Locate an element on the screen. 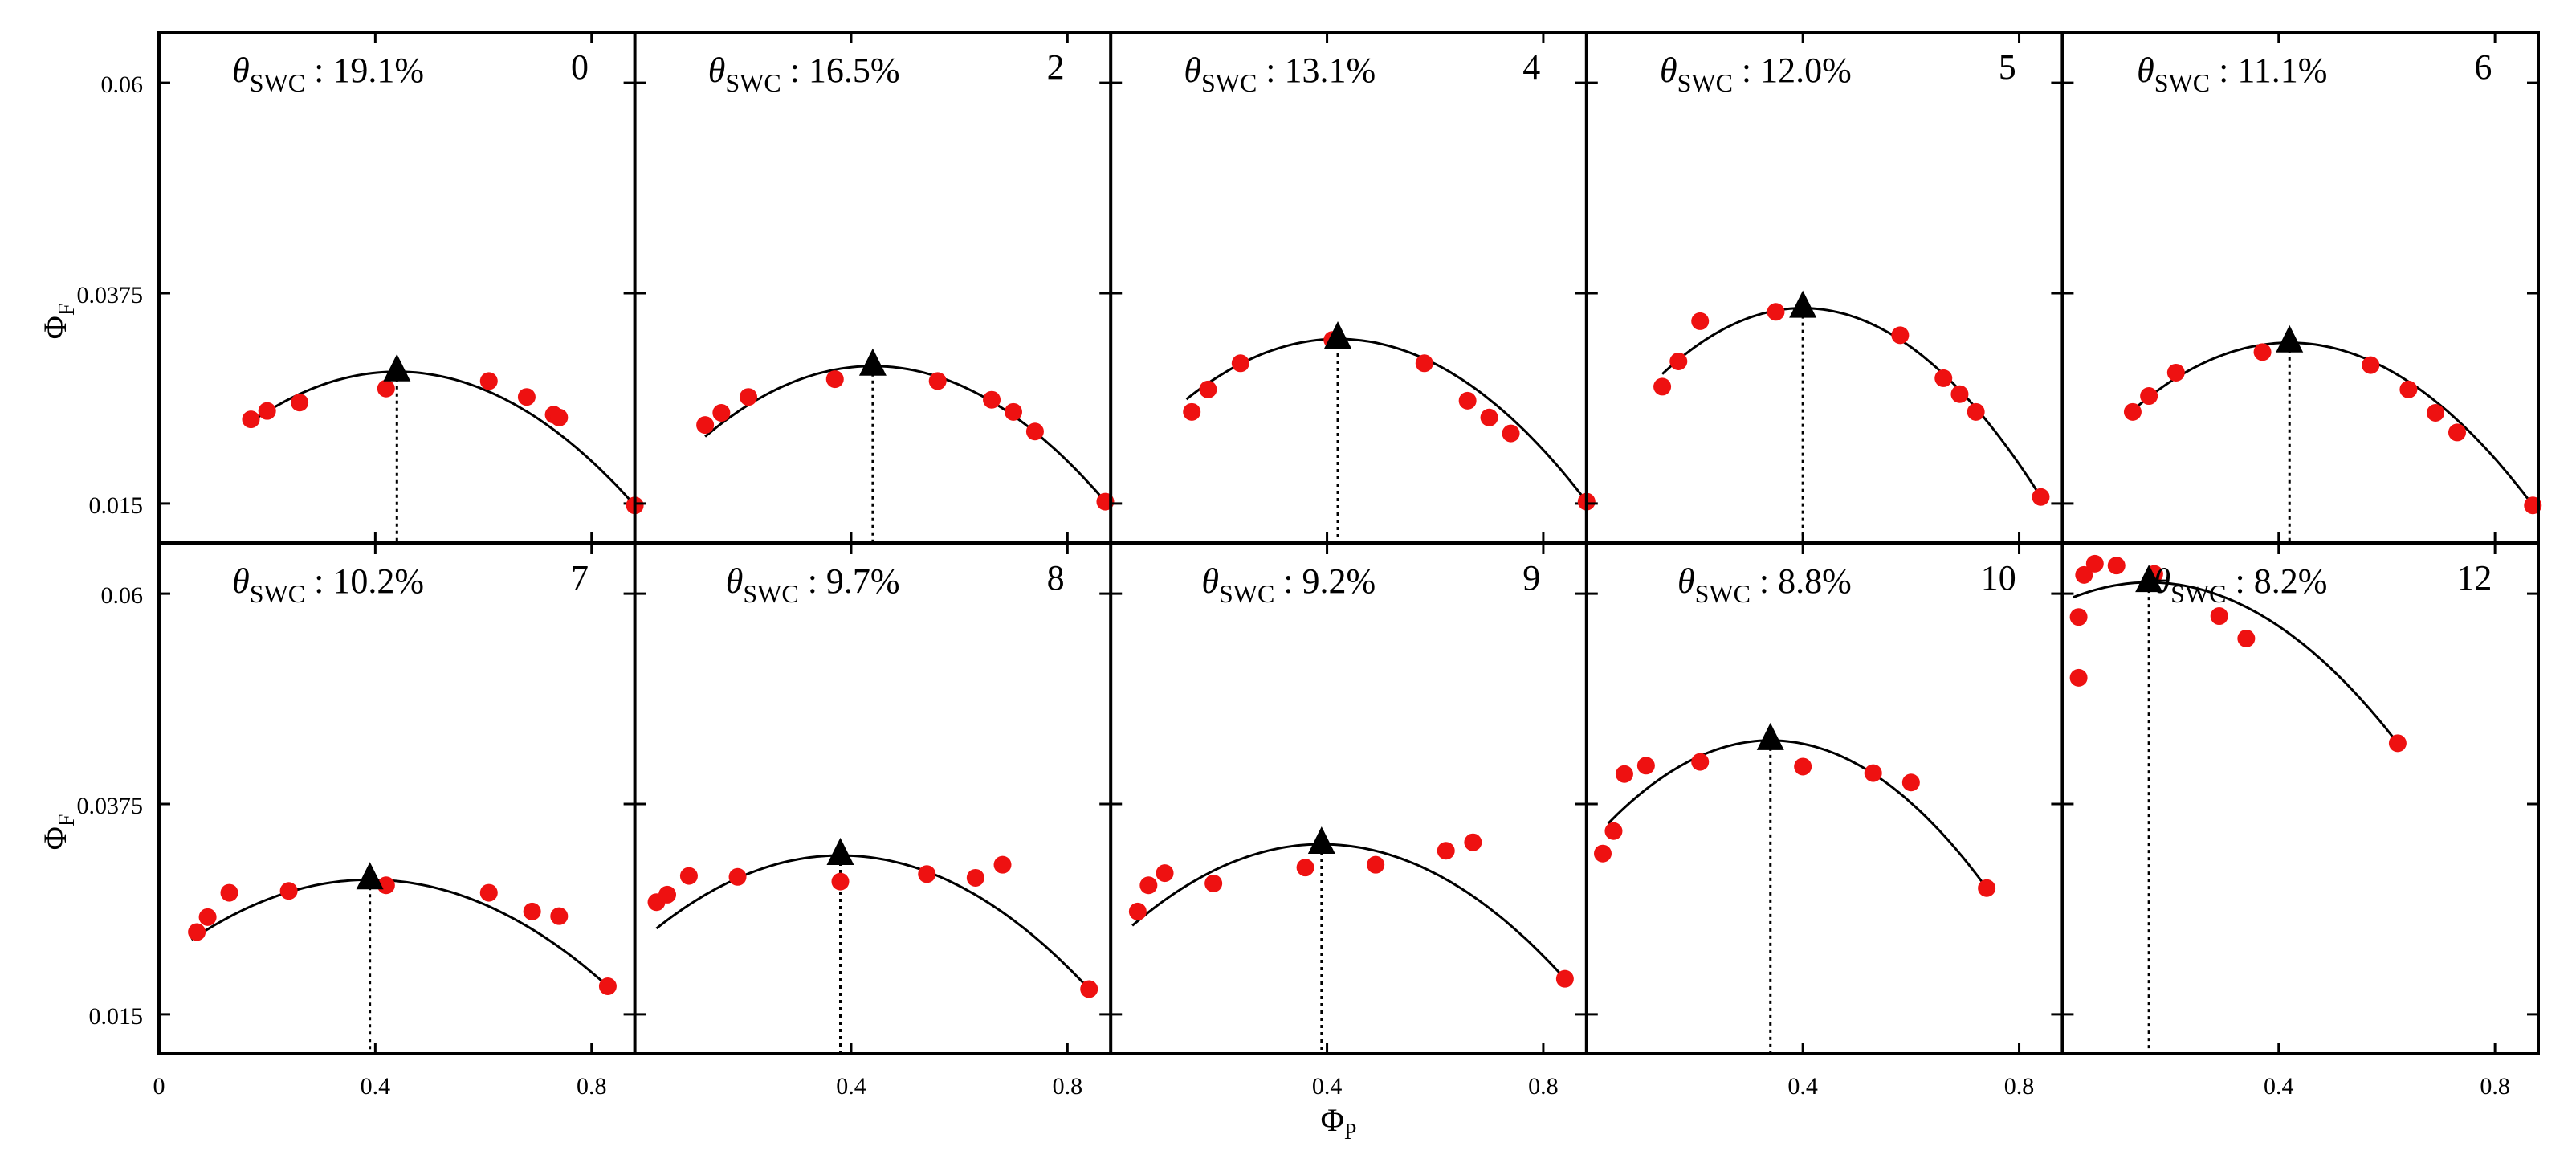 This screenshot has width=2576, height=1163. y-axis-label-main-row0: Φ is located at coordinates (55, 327).